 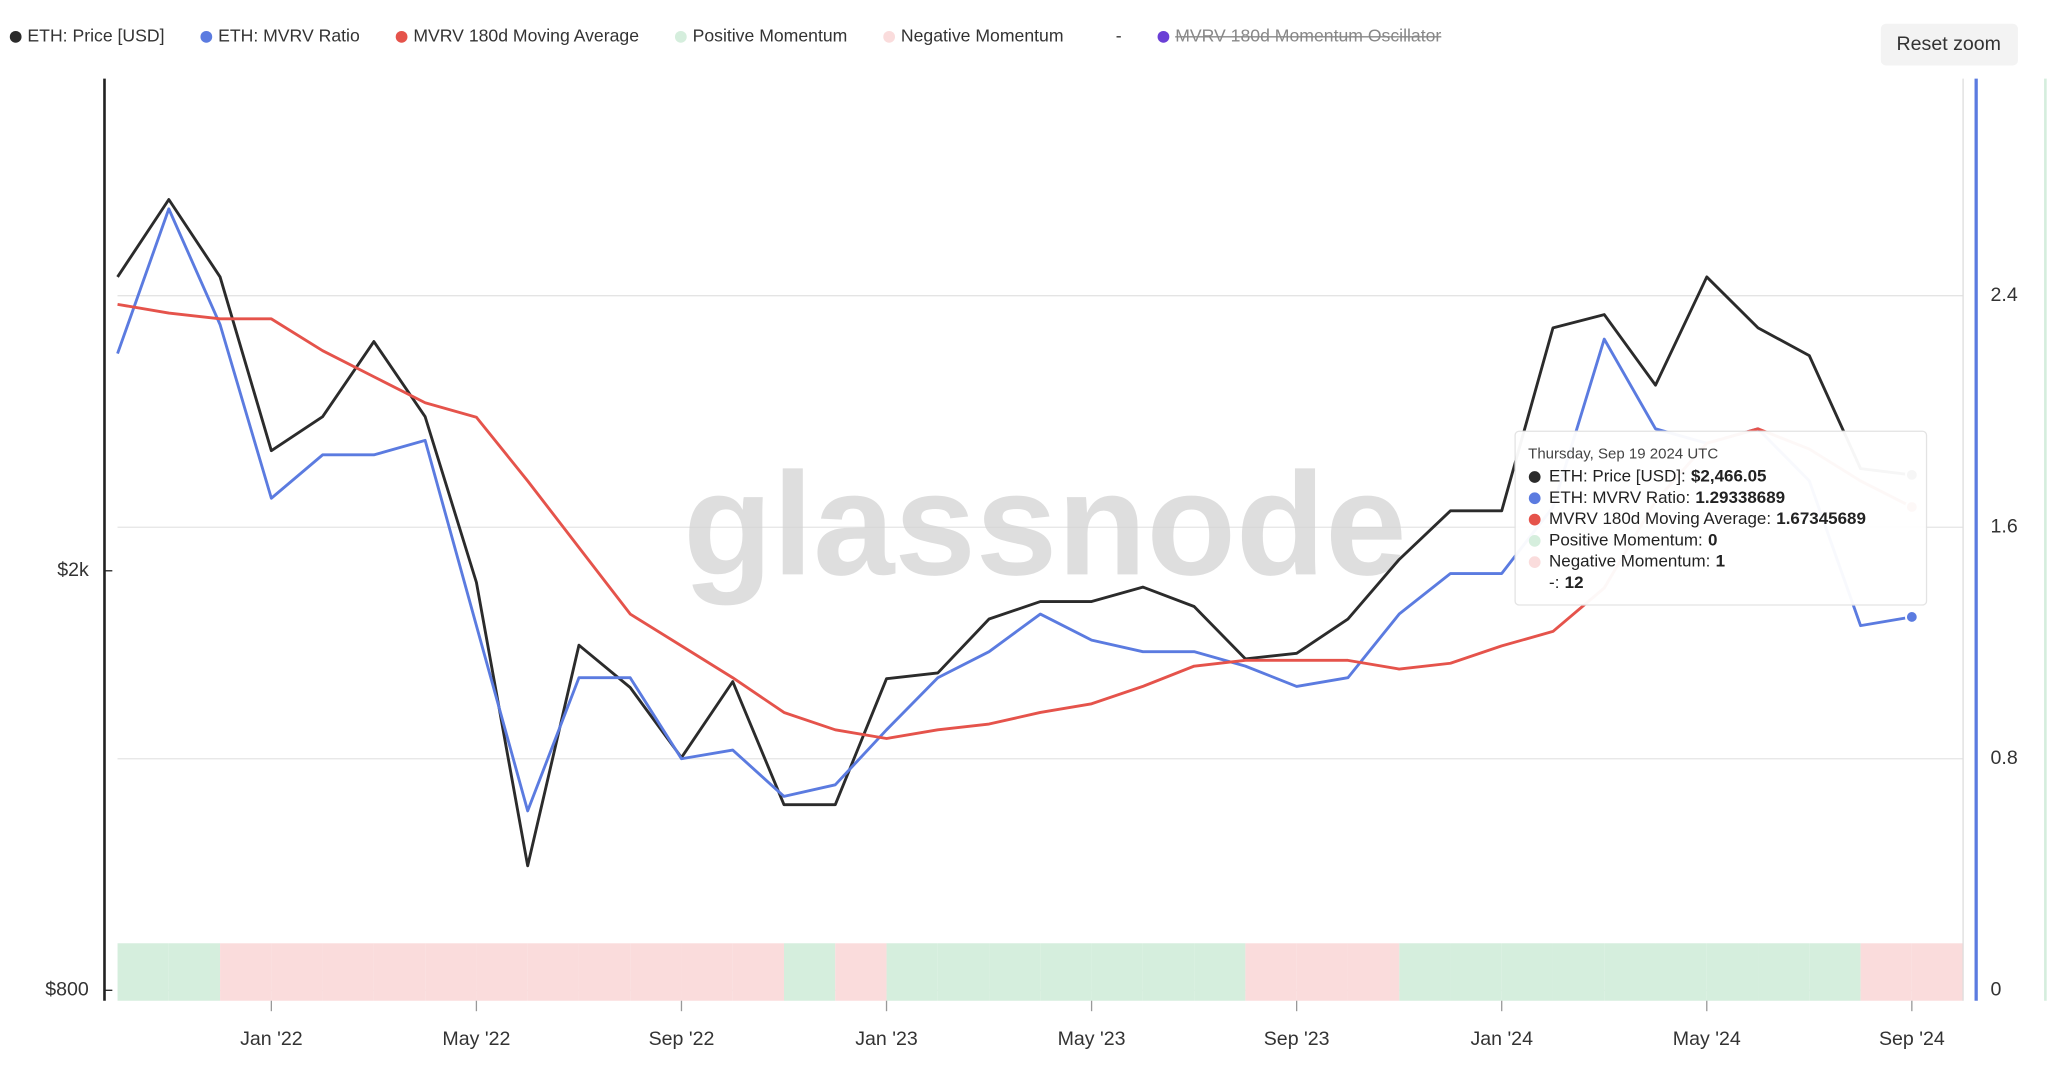 What do you see at coordinates (1617, 475) in the screenshot?
I see `tooltip-label: ETH: Price [USD]:` at bounding box center [1617, 475].